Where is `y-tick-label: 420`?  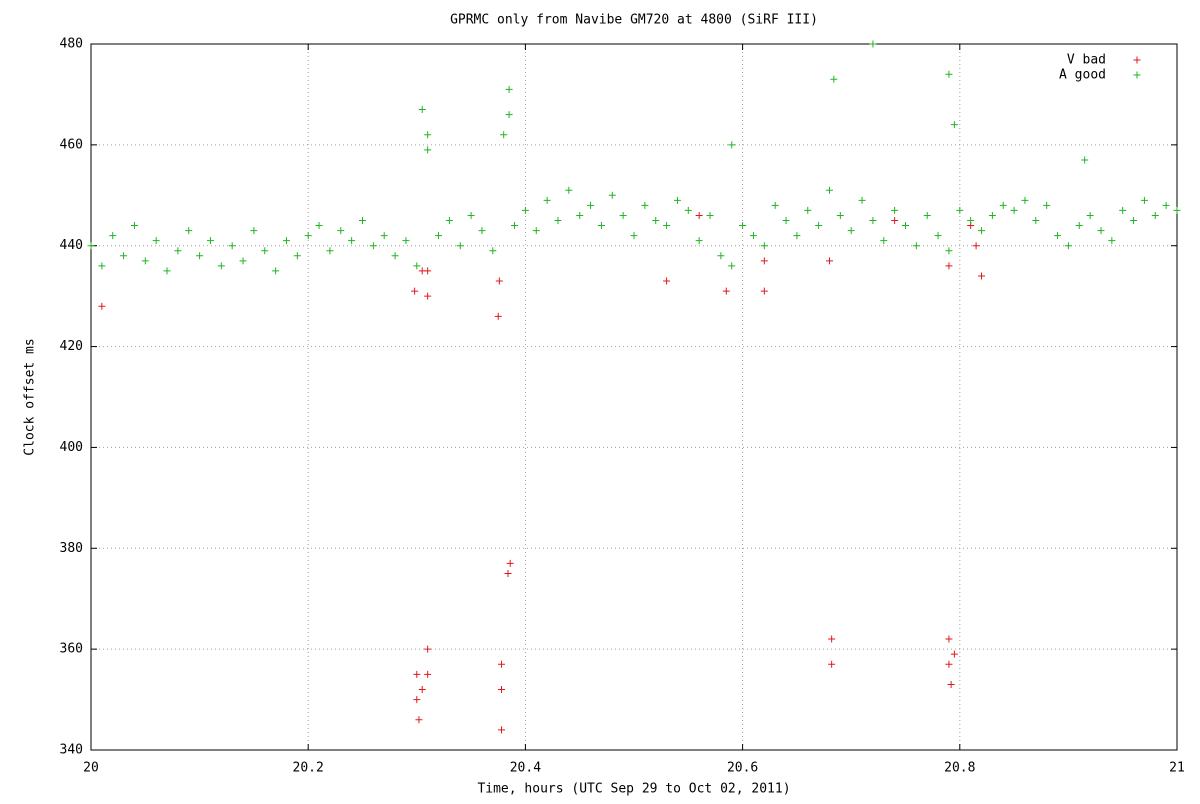 y-tick-label: 420 is located at coordinates (71, 346).